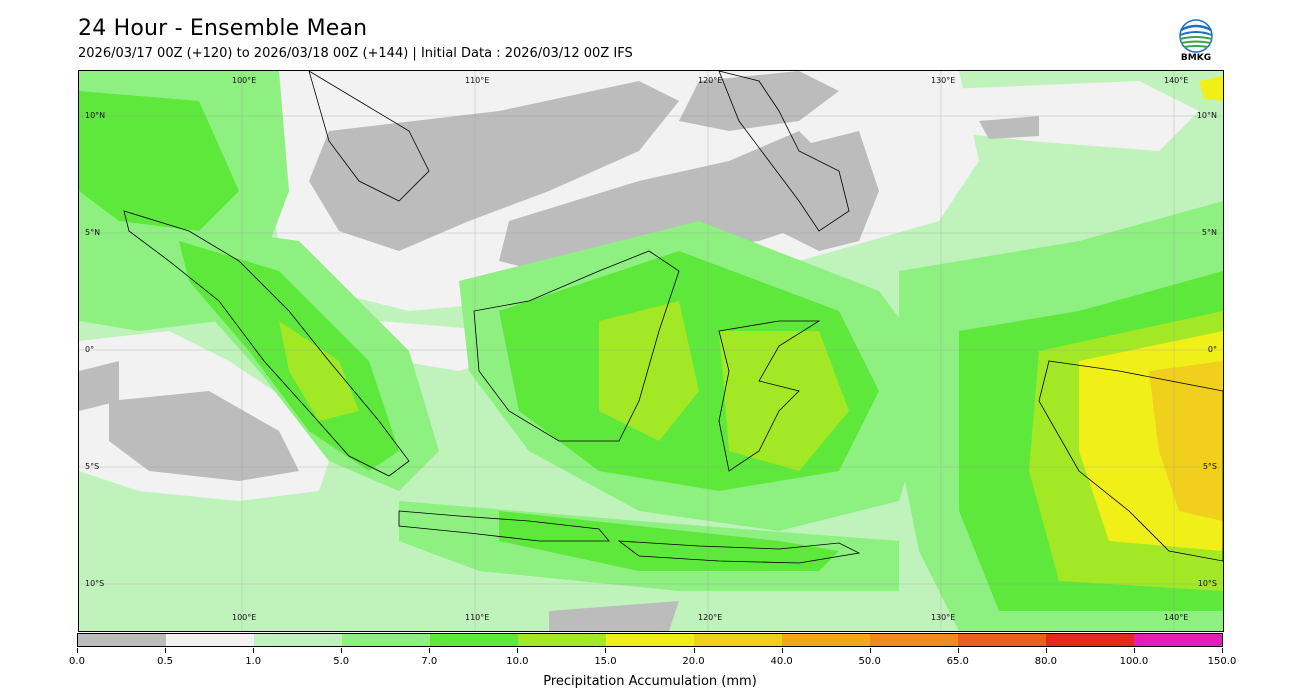 The image size is (1300, 700). I want to click on colorbar-tick-label: 7.0, so click(429, 661).